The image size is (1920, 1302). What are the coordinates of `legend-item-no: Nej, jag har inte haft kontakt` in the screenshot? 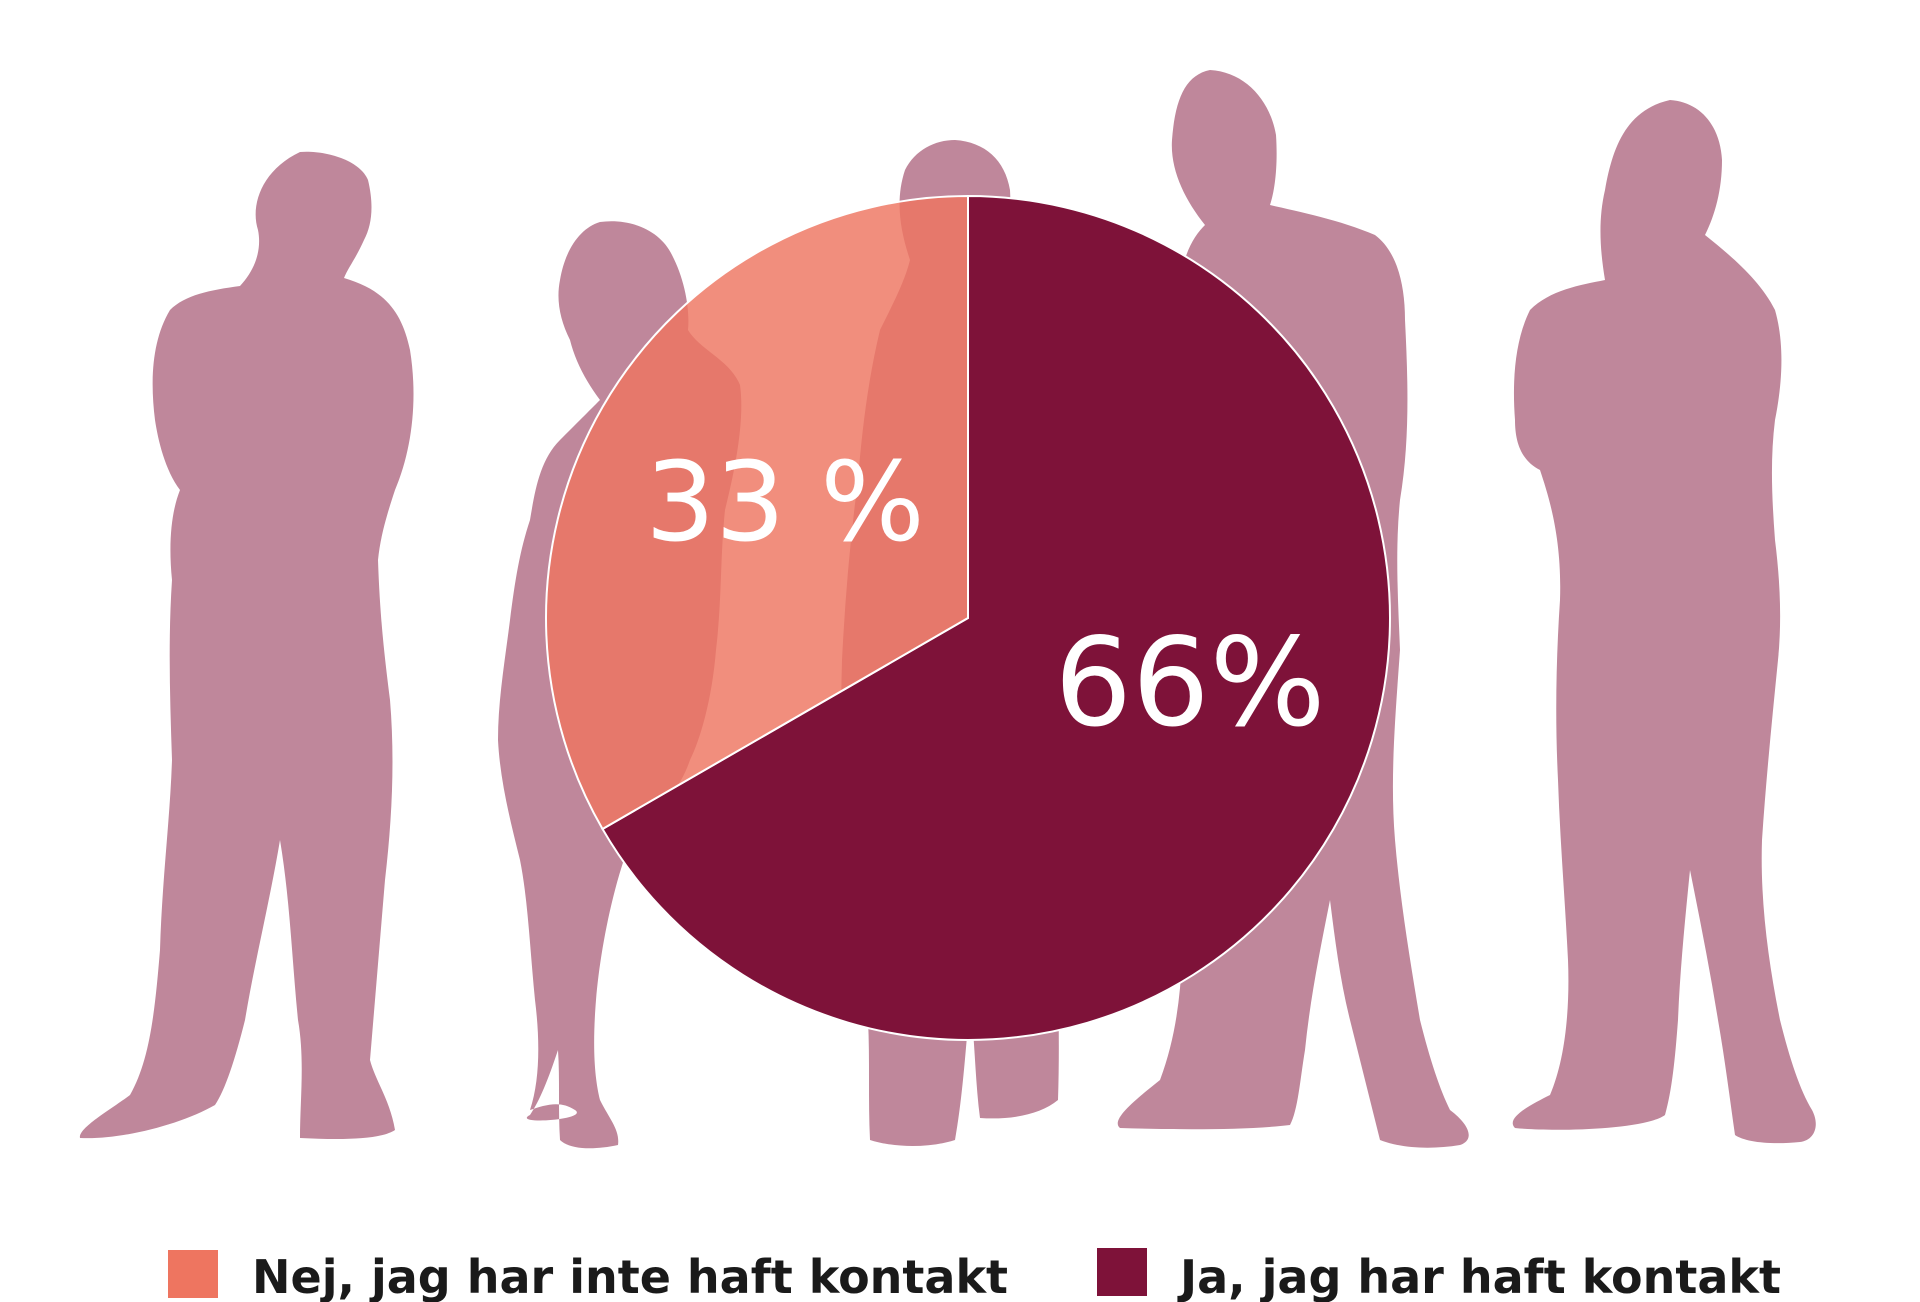 It's located at (588, 1276).